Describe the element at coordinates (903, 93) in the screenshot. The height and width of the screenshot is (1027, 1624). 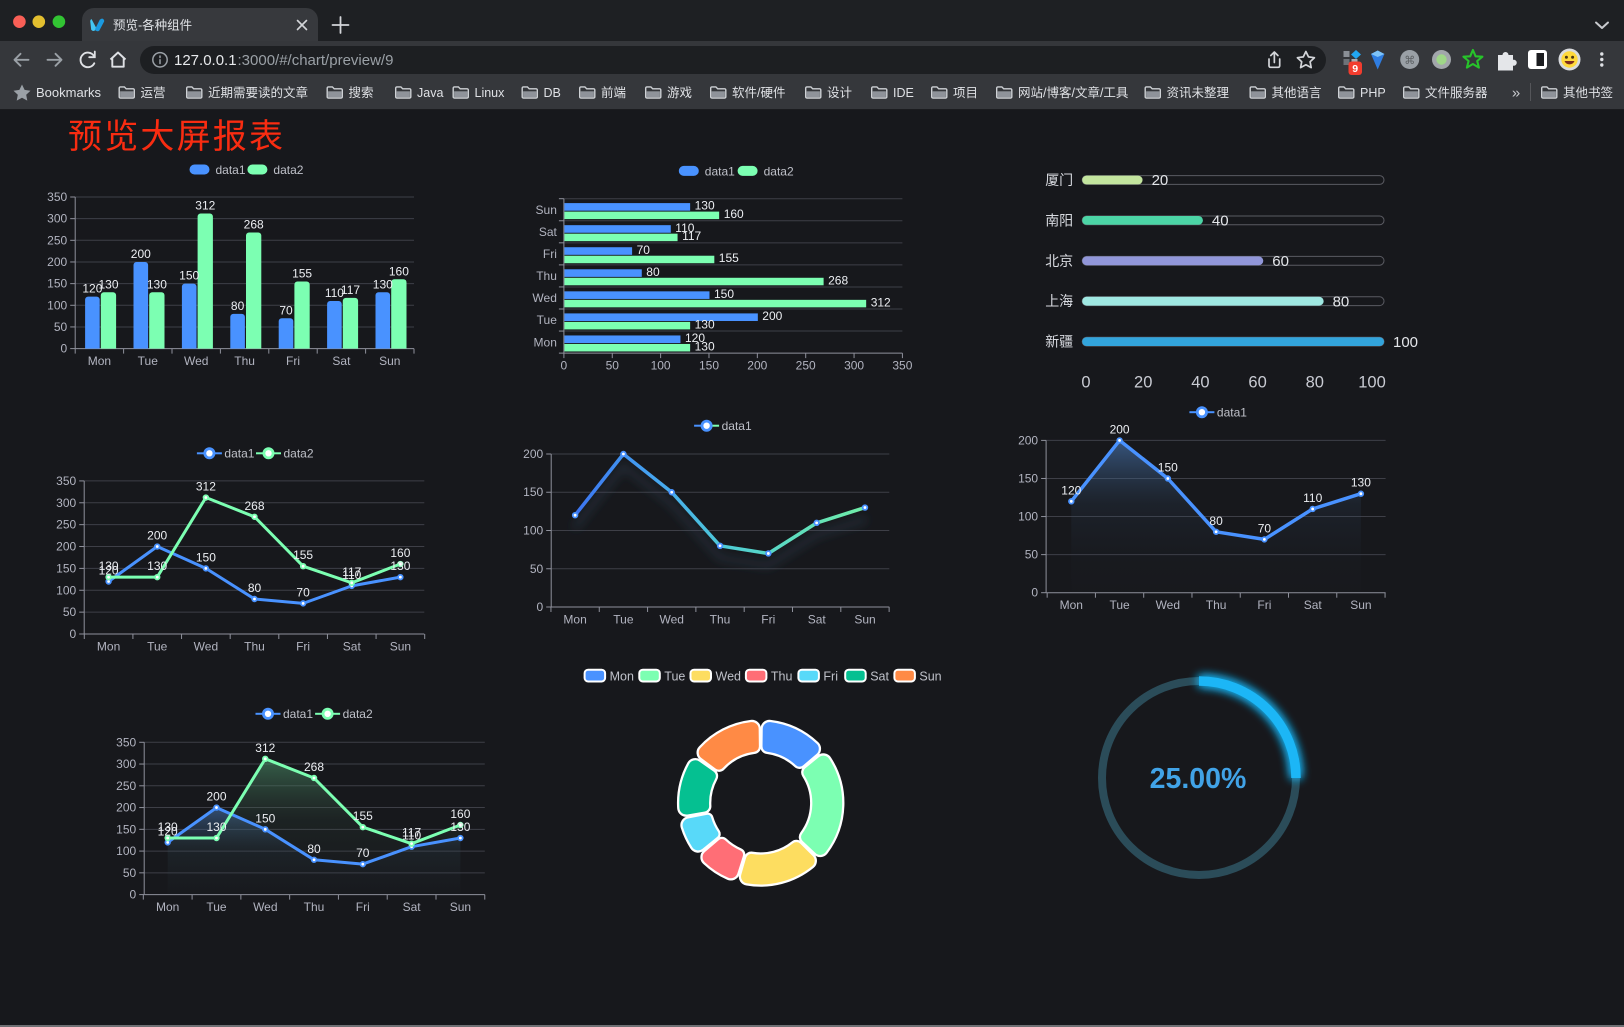
I see `svg-text: IDE` at that location.